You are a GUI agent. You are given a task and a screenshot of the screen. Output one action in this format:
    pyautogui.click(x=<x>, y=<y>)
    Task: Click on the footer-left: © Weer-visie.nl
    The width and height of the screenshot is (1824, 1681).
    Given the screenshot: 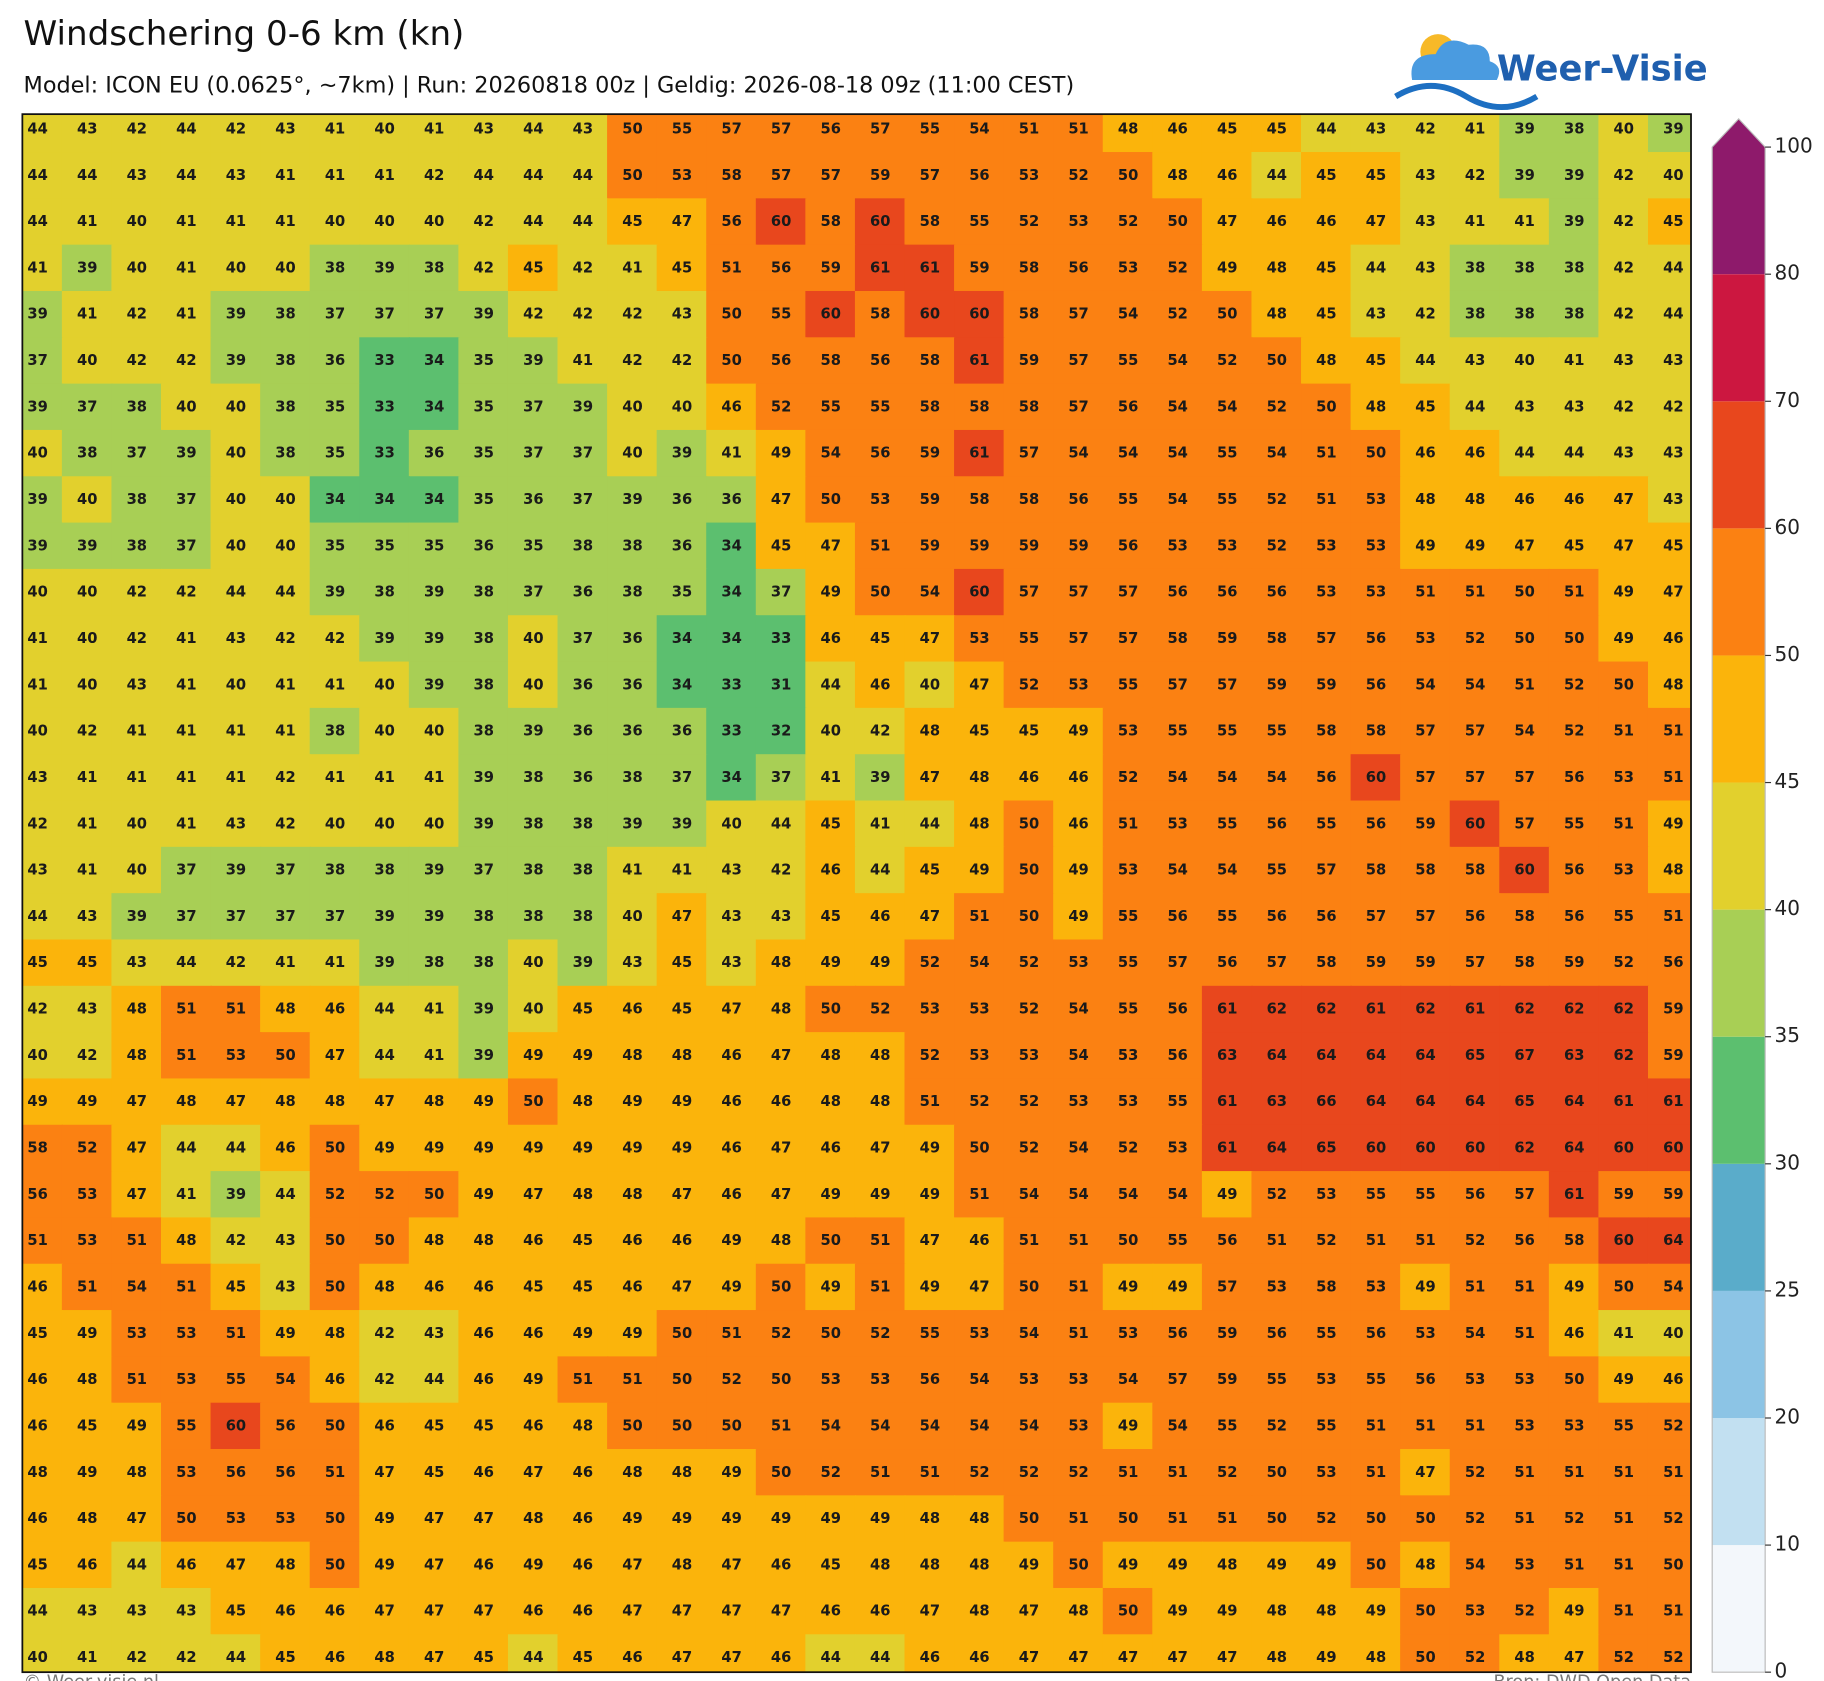 What is the action you would take?
    pyautogui.click(x=91, y=1676)
    